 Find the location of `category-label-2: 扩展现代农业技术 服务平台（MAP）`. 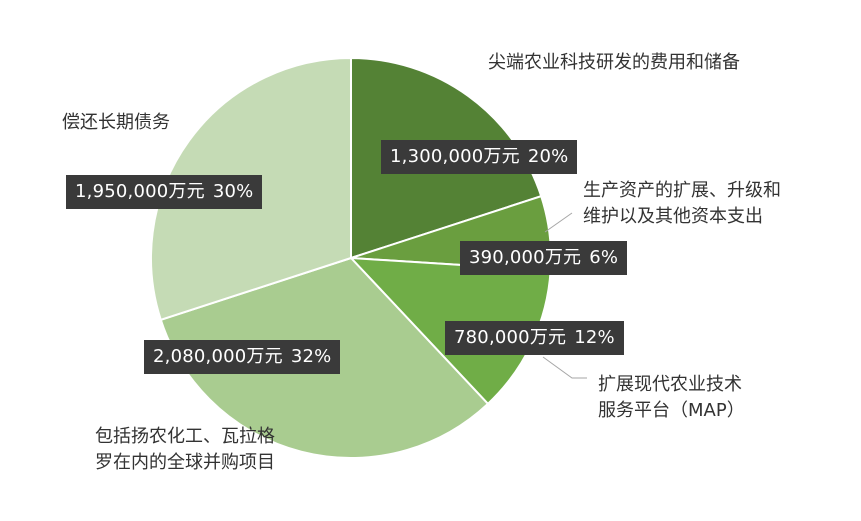

category-label-2: 扩展现代农业技术 服务平台（MAP） is located at coordinates (671, 398).